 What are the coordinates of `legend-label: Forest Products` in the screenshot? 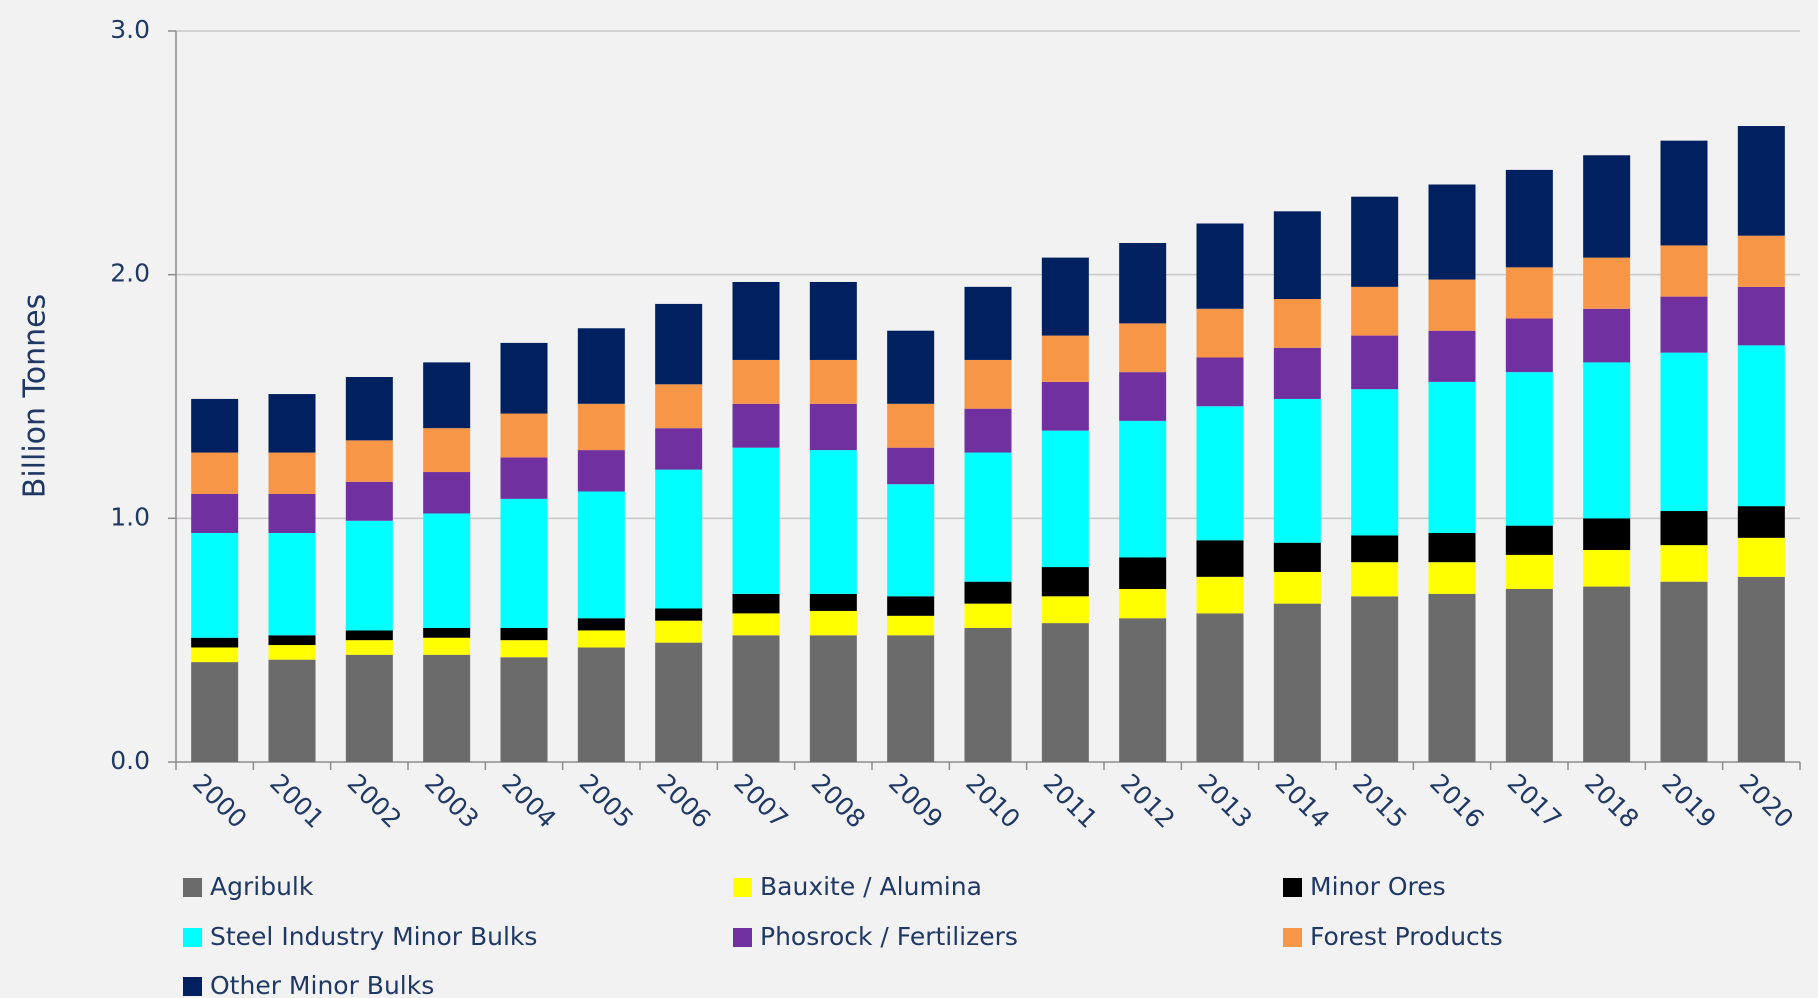 It's located at (1406, 936).